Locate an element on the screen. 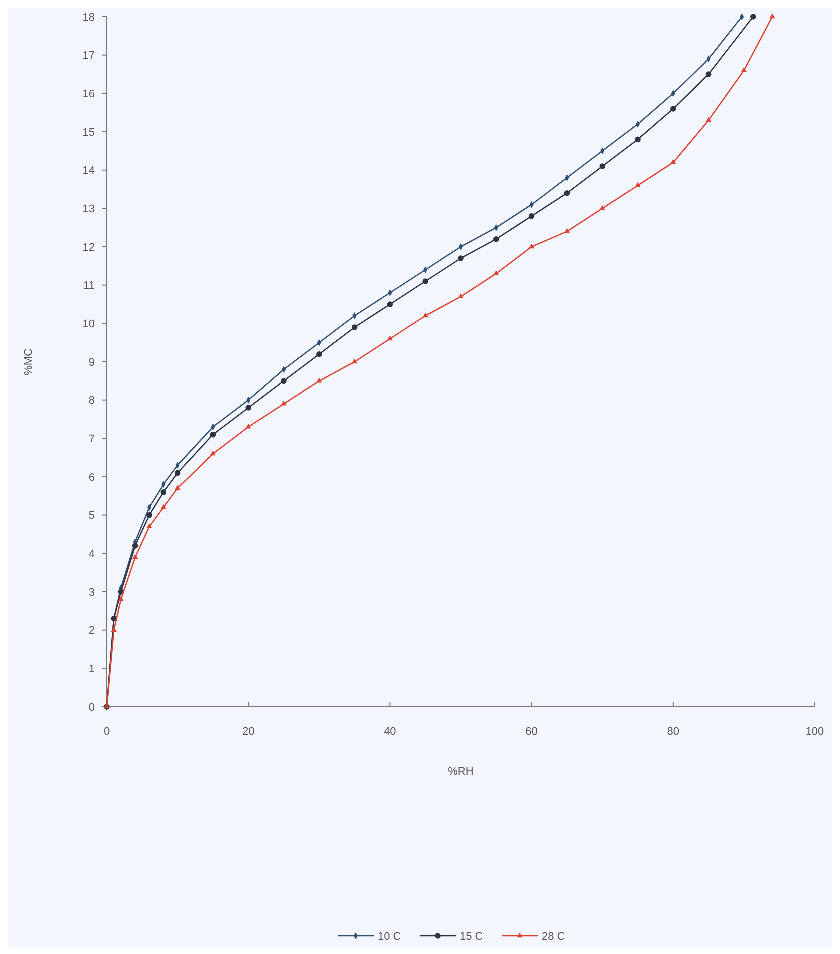 The image size is (840, 954). y-tick-label: 8 is located at coordinates (91, 401).